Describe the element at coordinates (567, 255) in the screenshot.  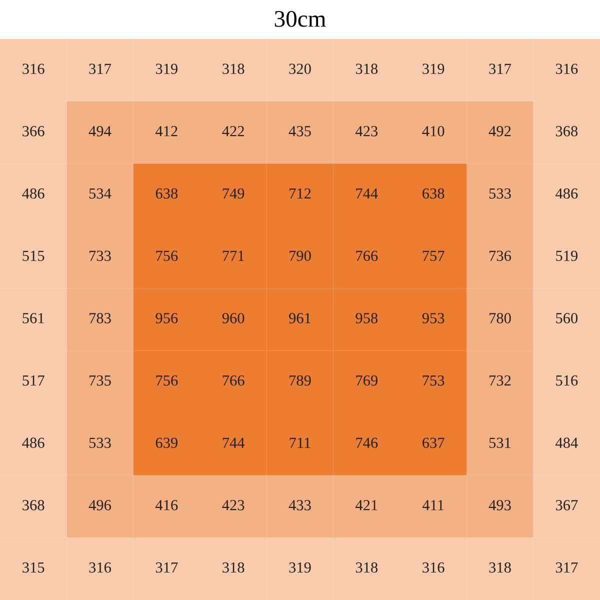
I see `data-label: 519` at that location.